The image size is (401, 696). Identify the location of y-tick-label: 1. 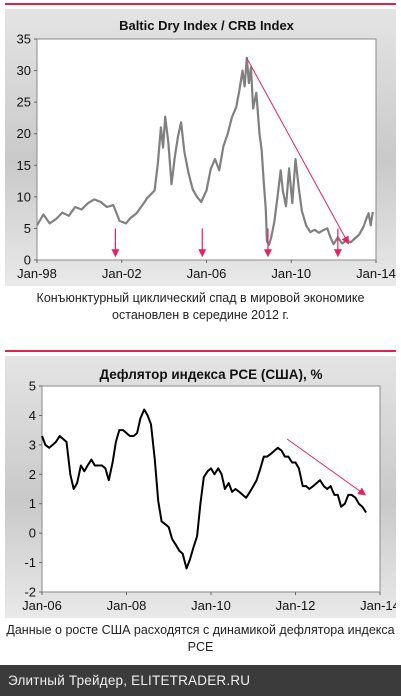
(32, 503).